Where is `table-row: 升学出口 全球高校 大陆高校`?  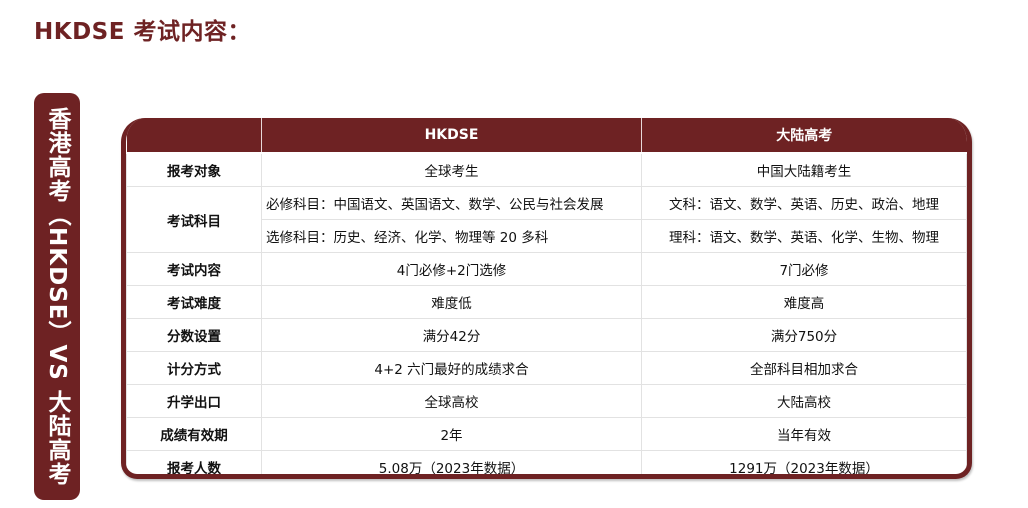
table-row: 升学出口 全球高校 大陆高校 is located at coordinates (546, 401).